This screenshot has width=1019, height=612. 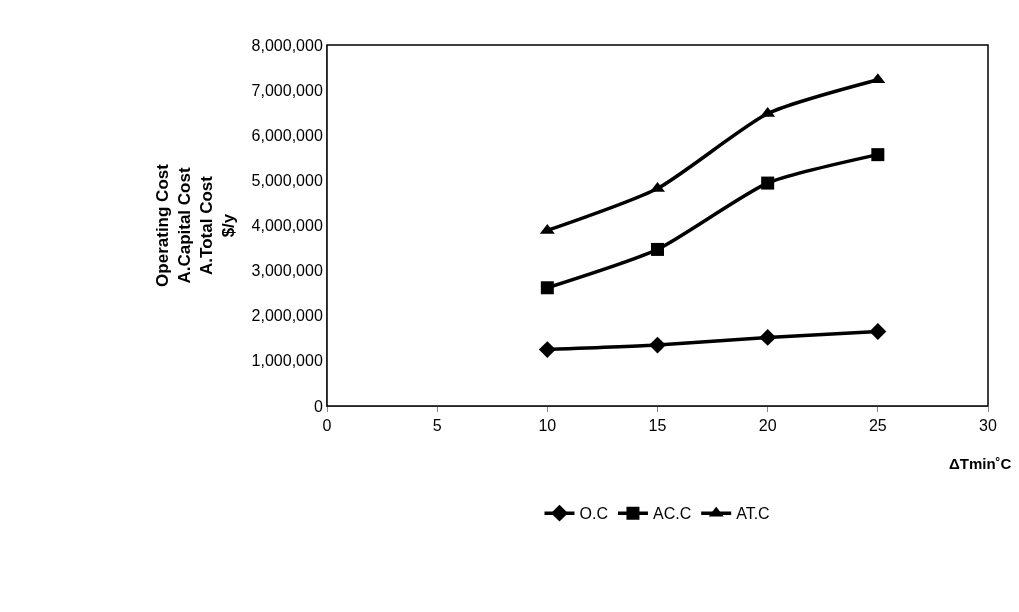 What do you see at coordinates (318, 406) in the screenshot?
I see `y-tick-label: 0` at bounding box center [318, 406].